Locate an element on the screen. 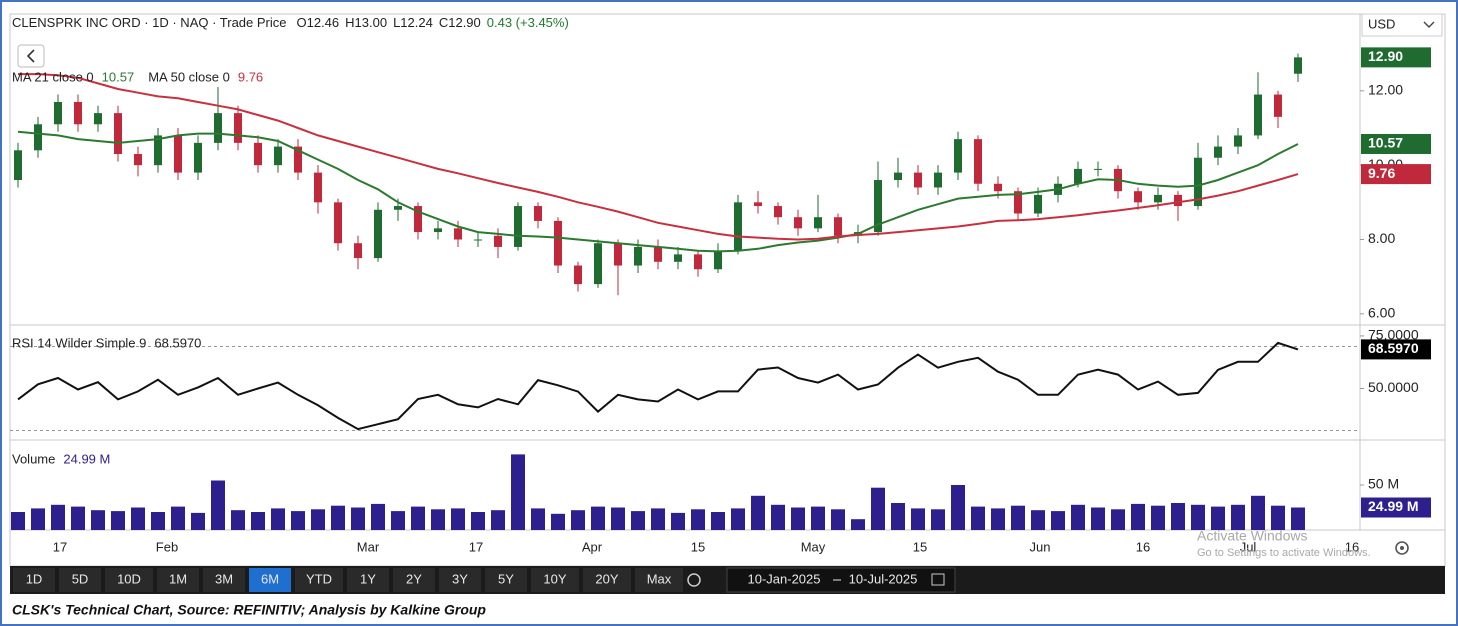 This screenshot has width=1458, height=626. legend-value: 24.99 M is located at coordinates (86, 458).